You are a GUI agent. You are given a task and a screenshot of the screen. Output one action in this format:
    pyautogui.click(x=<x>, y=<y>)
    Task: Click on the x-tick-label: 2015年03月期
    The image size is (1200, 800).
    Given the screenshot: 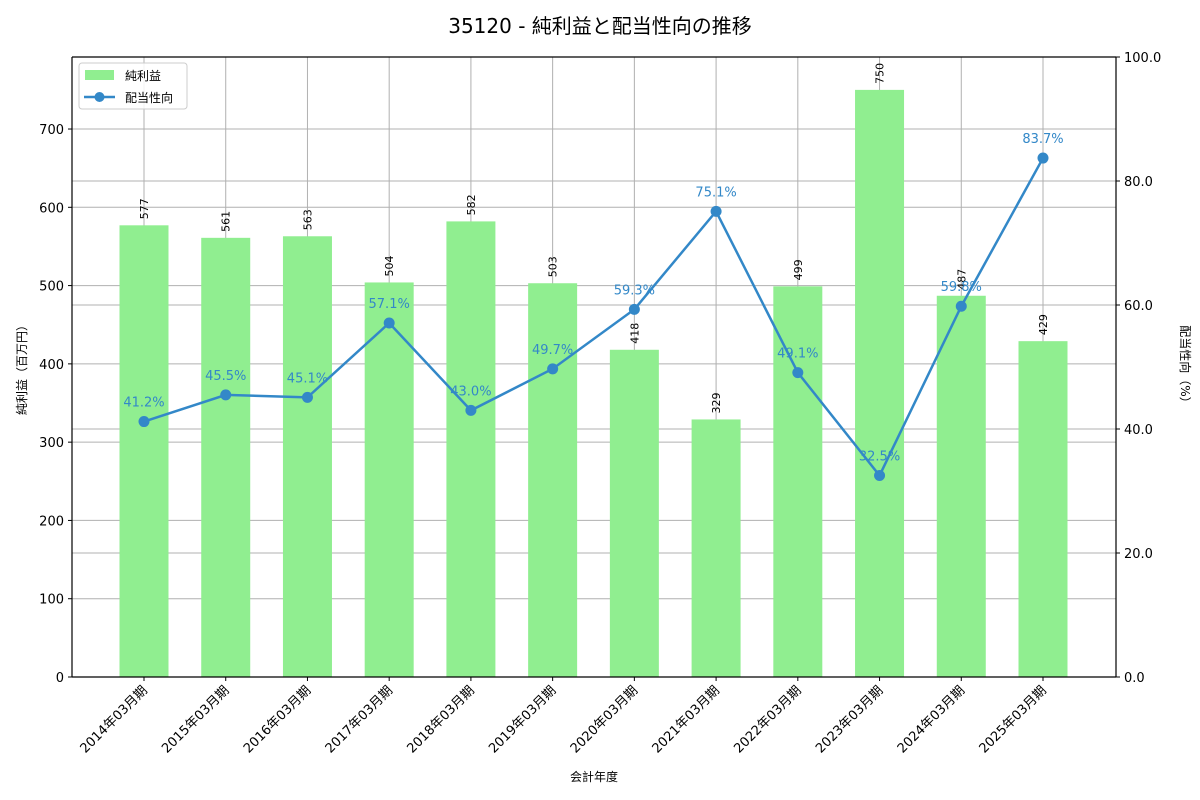 What is the action you would take?
    pyautogui.click(x=195, y=719)
    